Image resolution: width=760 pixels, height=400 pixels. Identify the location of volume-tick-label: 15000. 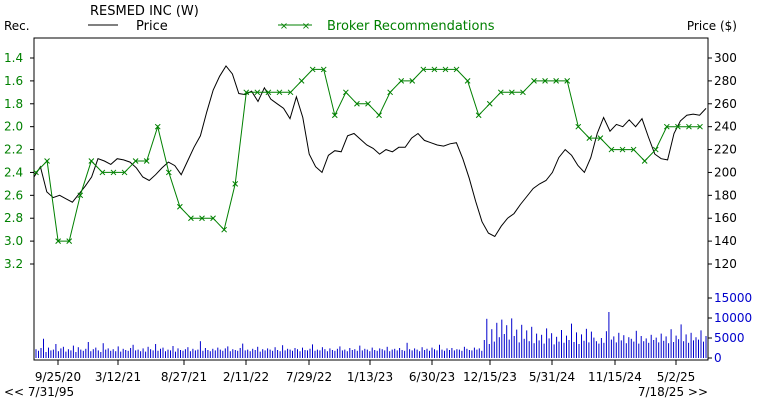
(733, 298).